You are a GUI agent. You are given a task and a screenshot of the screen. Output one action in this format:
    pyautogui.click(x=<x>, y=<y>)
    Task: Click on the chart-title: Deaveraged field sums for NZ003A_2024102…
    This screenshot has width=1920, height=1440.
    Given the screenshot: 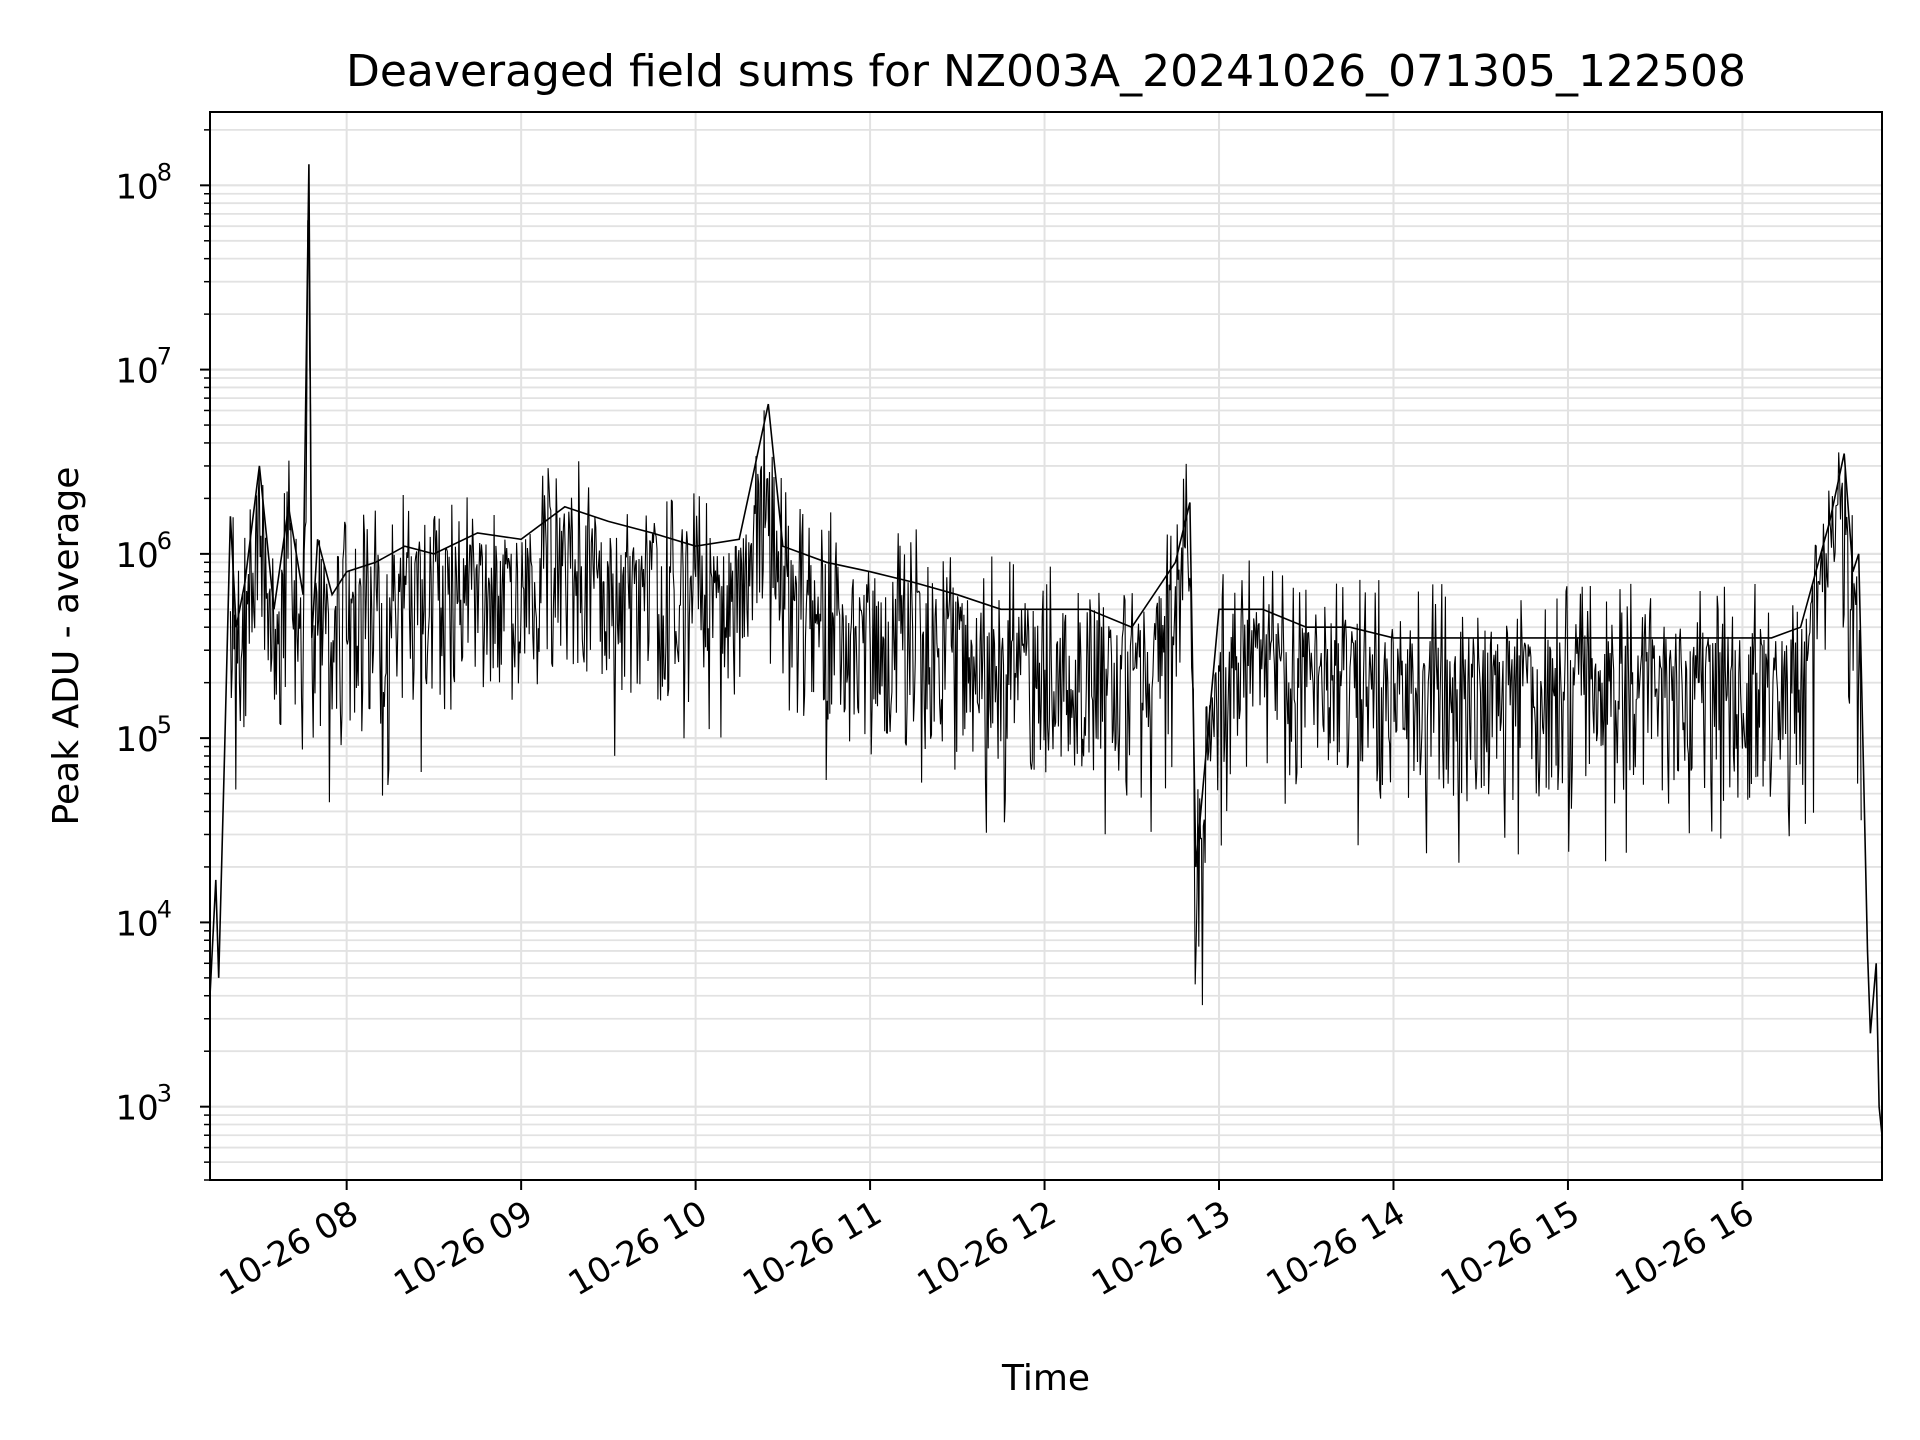 What is the action you would take?
    pyautogui.click(x=1046, y=71)
    